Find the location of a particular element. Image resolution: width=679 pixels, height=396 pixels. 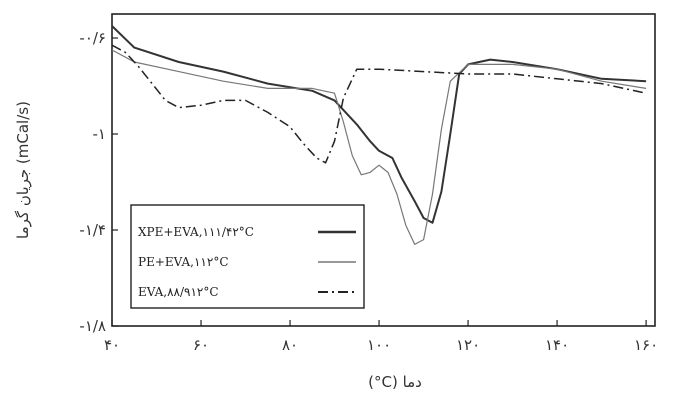

y-tick-label: -۰/۶ is located at coordinates (92, 38).